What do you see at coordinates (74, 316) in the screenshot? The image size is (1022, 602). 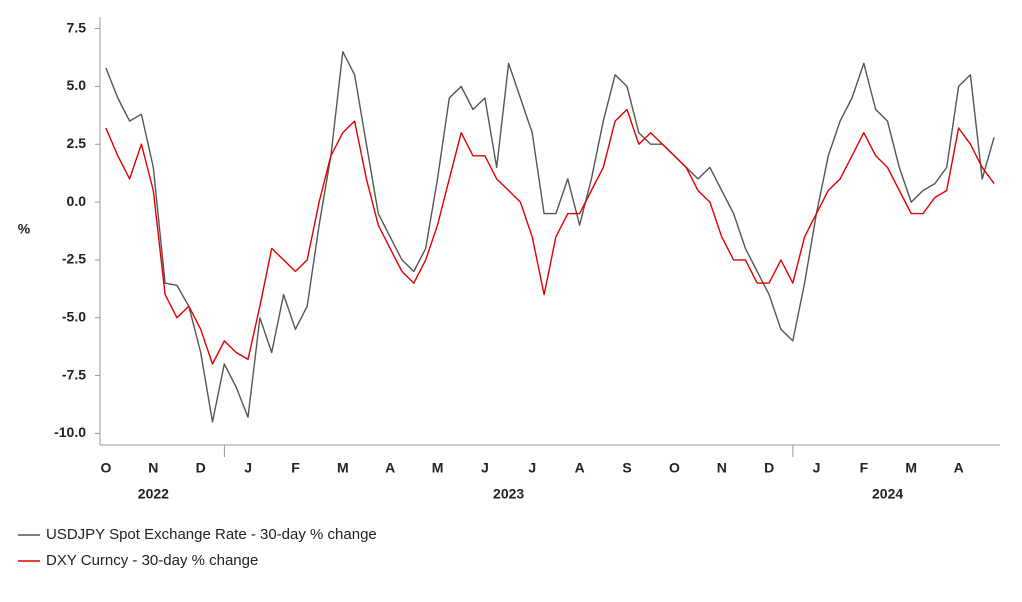 I see `y-tick-label: -5.0` at bounding box center [74, 316].